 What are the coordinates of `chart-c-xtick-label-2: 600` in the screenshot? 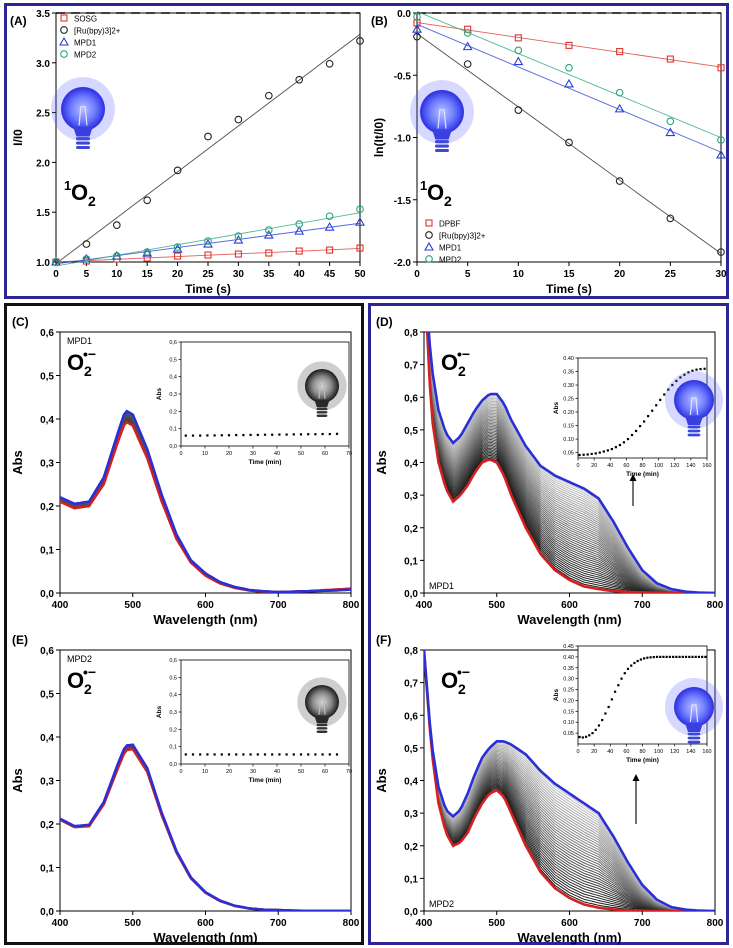 It's located at (205, 605).